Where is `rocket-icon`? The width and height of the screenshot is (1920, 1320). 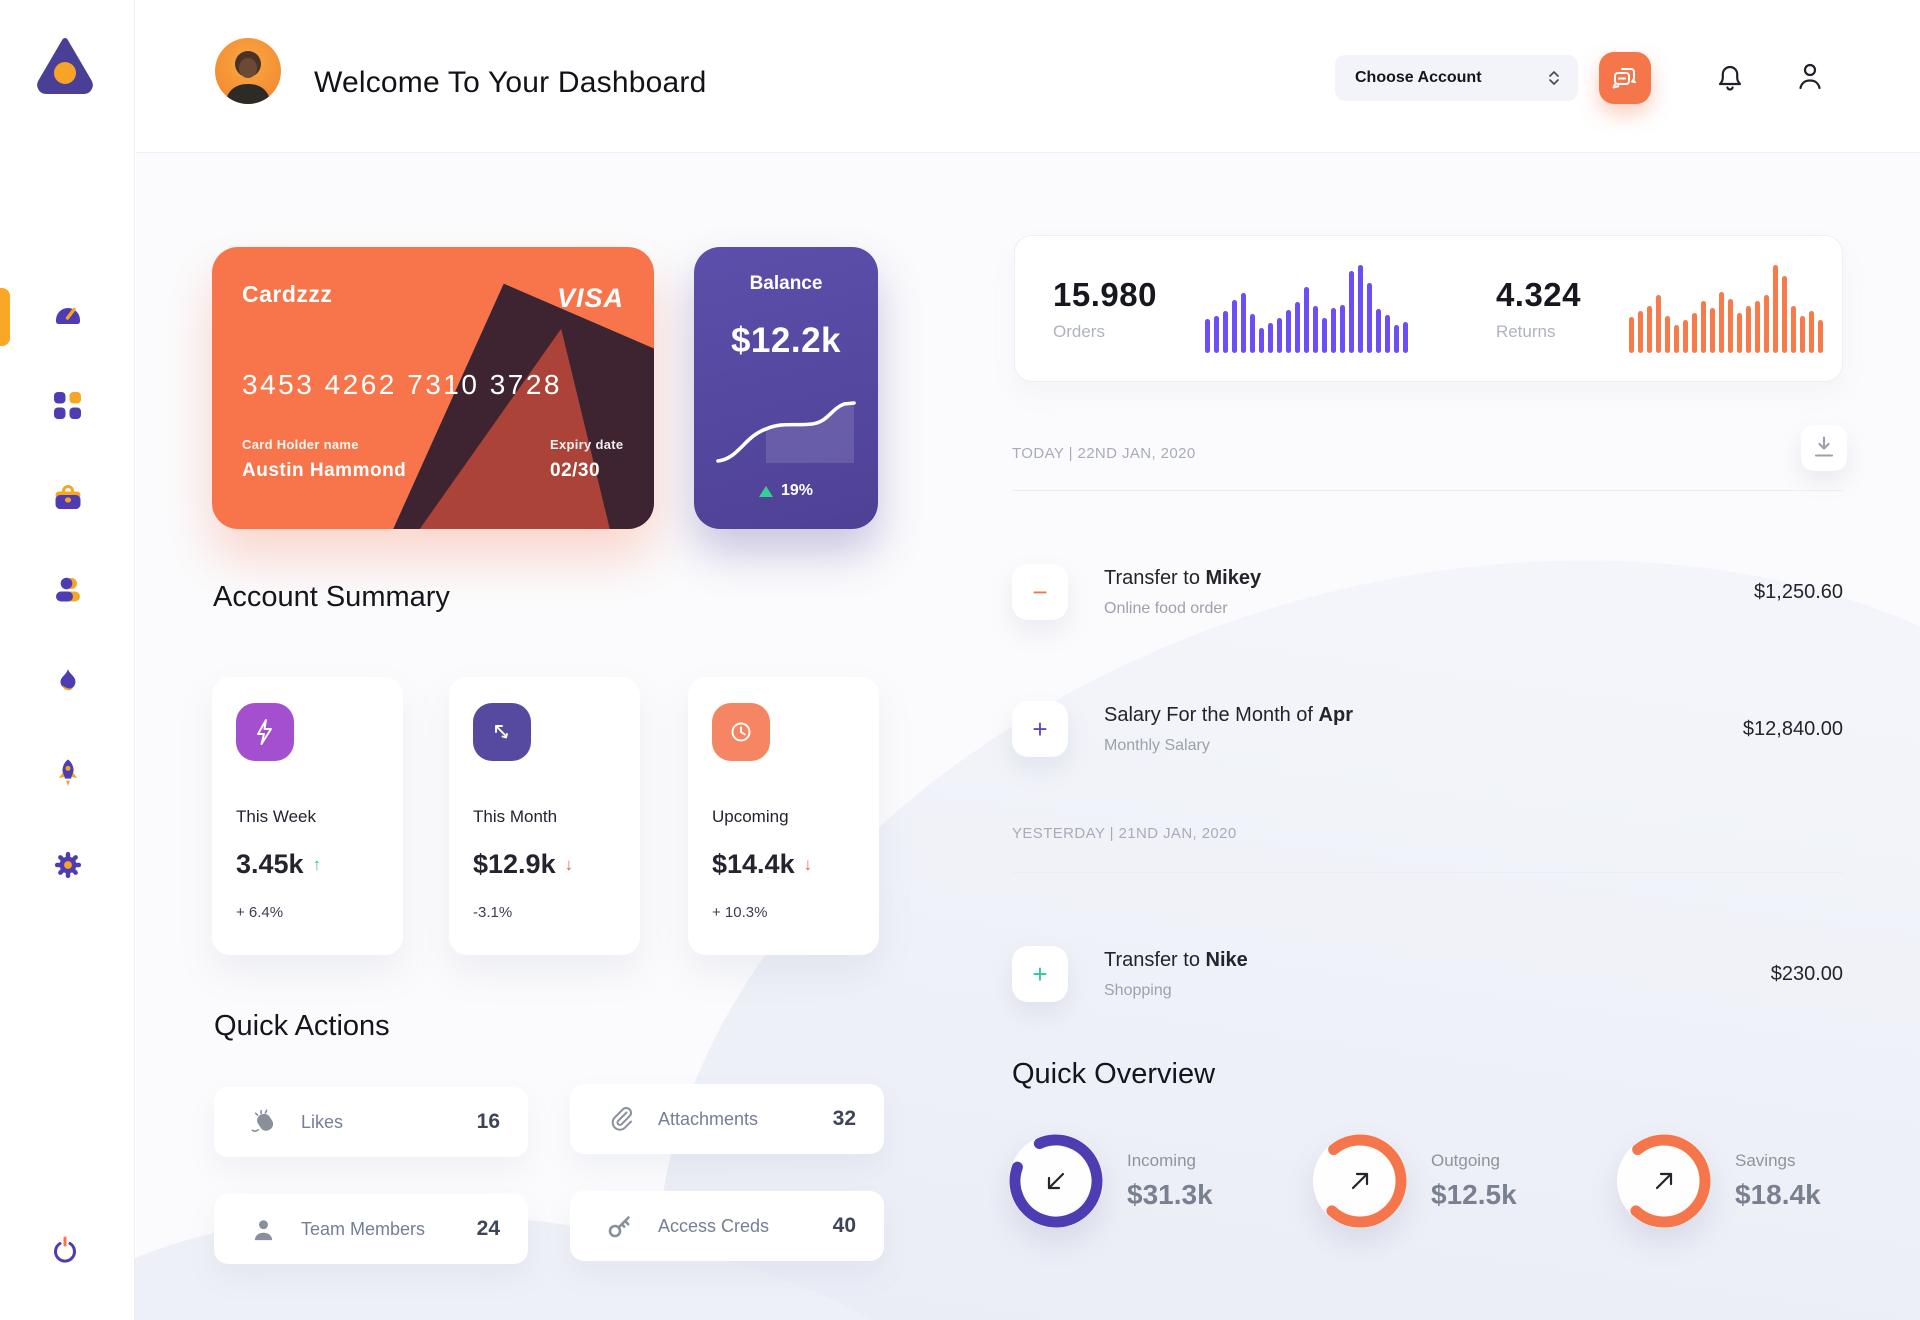 rocket-icon is located at coordinates (67, 773).